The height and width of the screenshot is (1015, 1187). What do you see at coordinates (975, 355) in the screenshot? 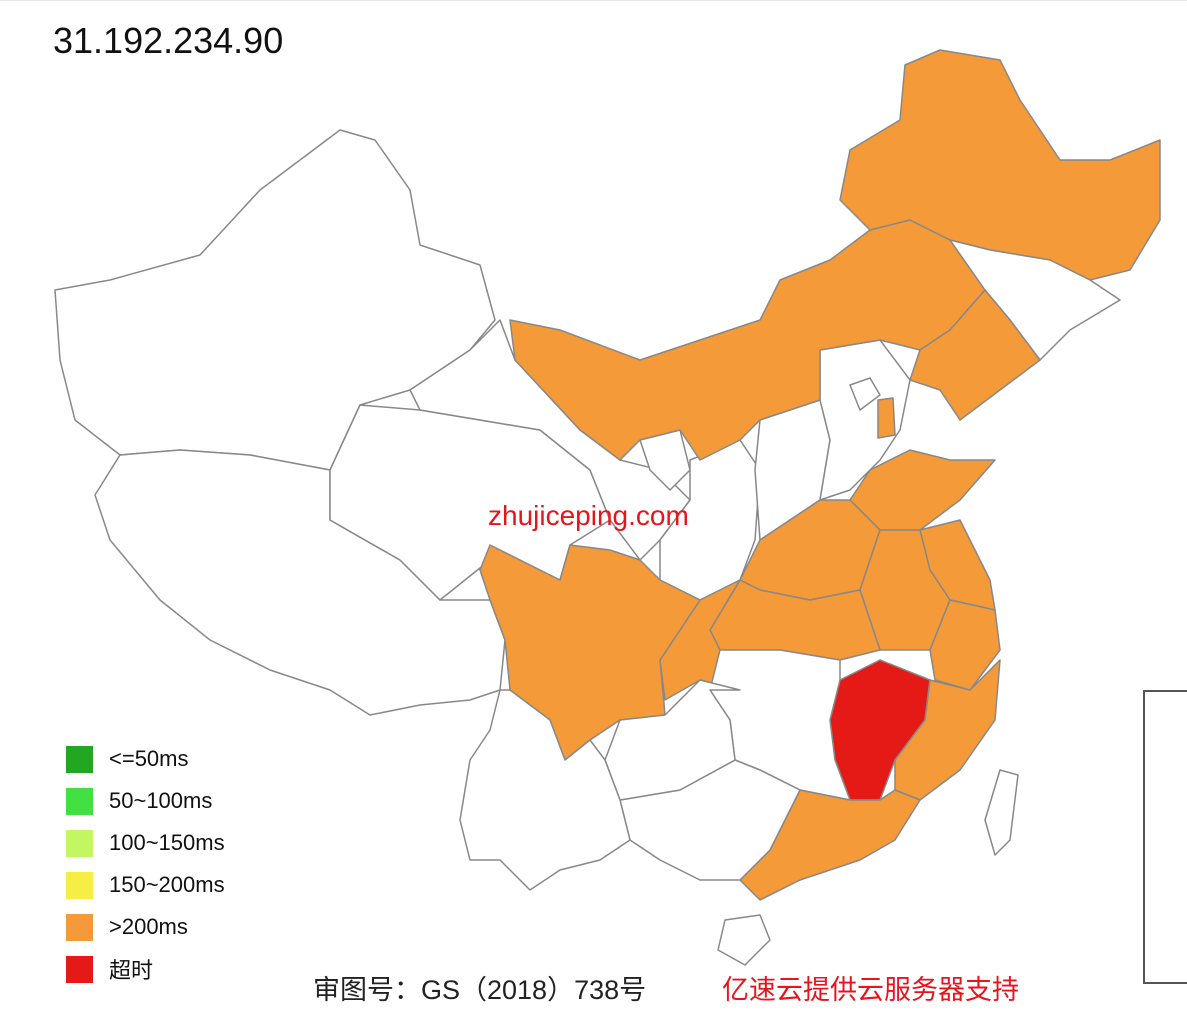
I see `region-liaoning` at bounding box center [975, 355].